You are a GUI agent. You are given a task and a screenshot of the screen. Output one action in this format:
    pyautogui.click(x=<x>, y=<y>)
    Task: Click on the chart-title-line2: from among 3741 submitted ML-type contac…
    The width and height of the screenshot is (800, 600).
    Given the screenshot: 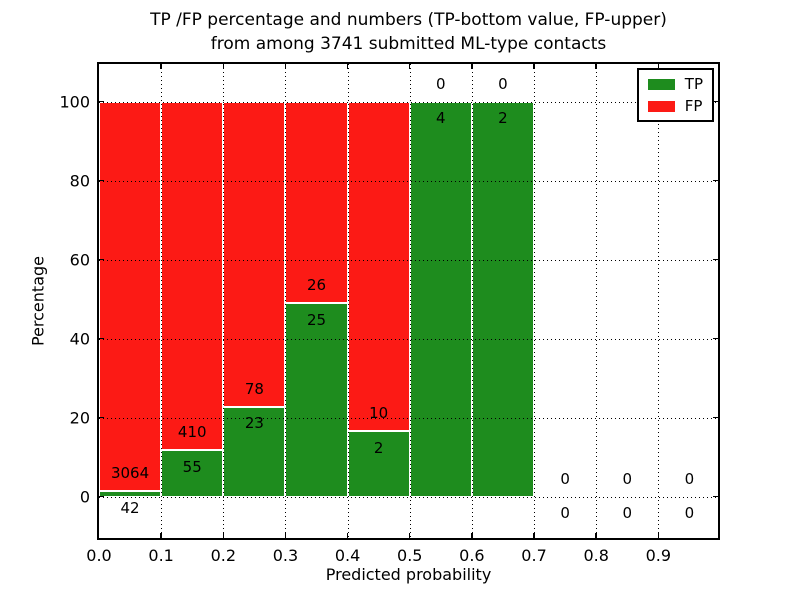 What is the action you would take?
    pyautogui.click(x=408, y=44)
    